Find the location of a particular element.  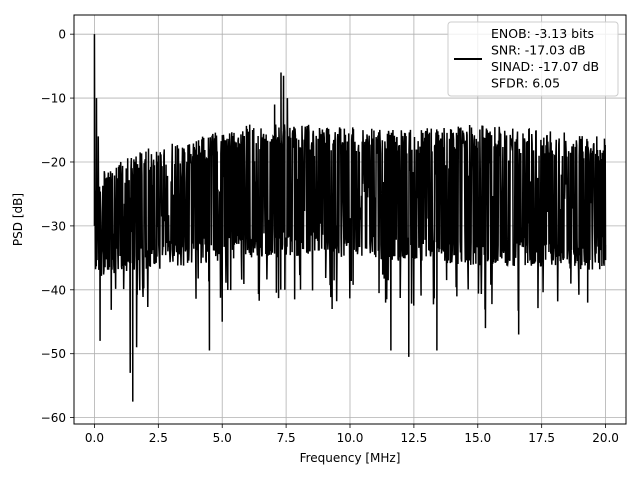

legend-box is located at coordinates (533, 59).